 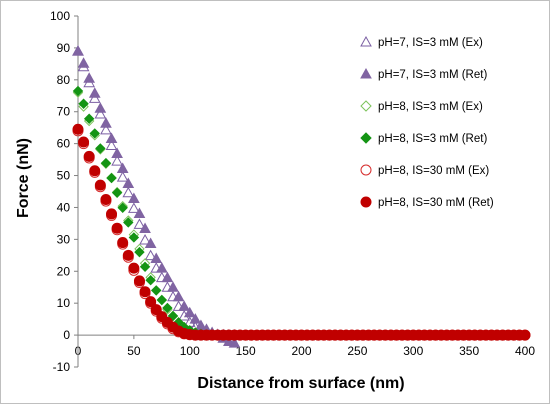 I want to click on x-tick-label: 400, so click(x=525, y=351).